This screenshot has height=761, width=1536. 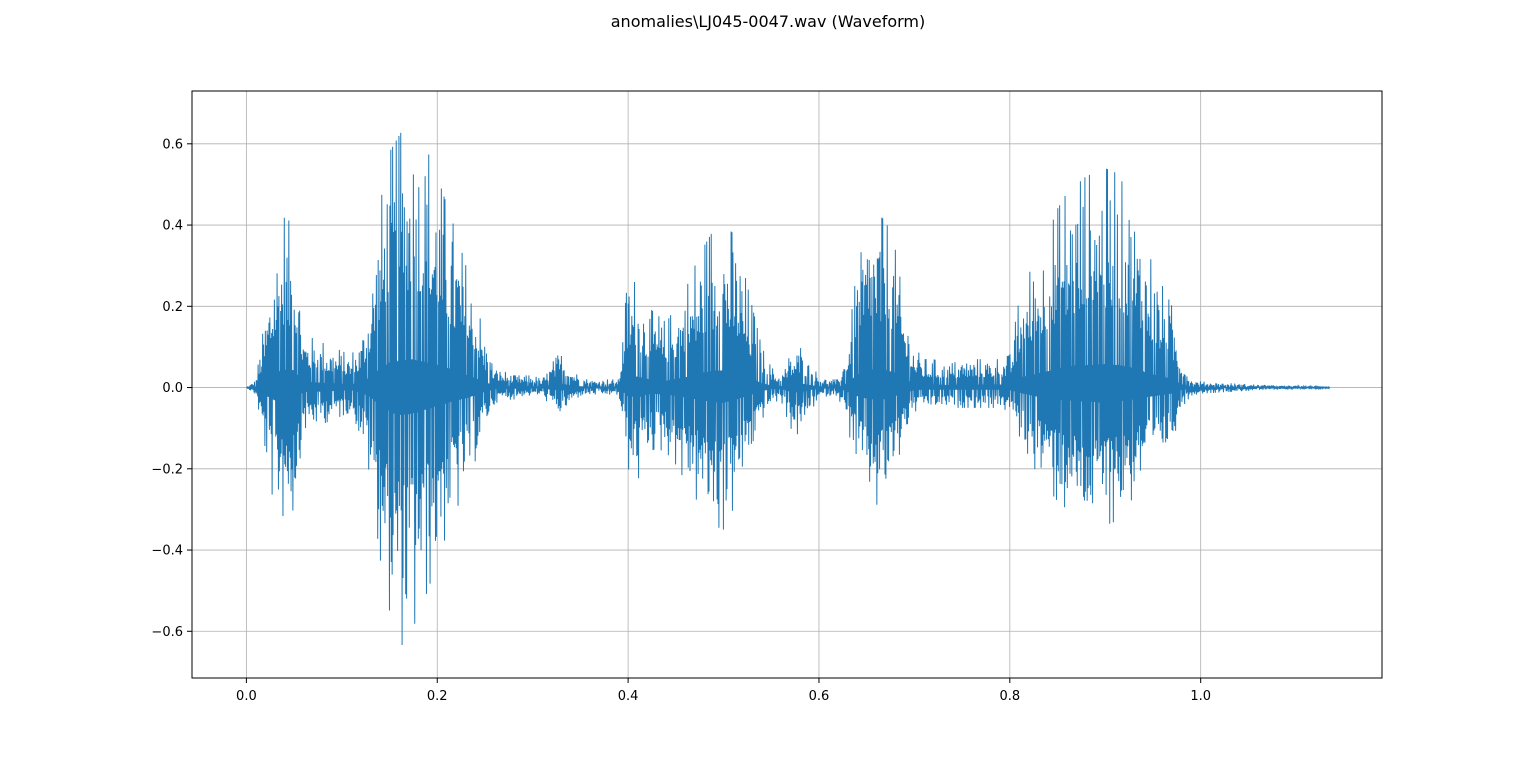 I want to click on x-tick-label: 0.2, so click(x=437, y=696).